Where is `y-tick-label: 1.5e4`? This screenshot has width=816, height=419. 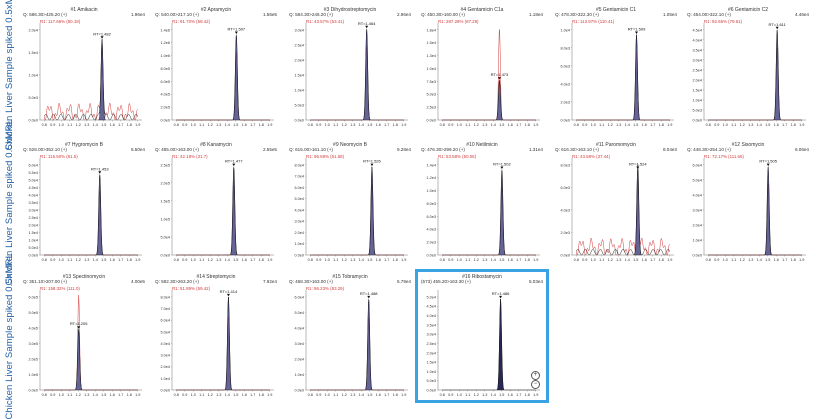 y-tick-label: 1.5e4 is located at coordinates (33, 233).